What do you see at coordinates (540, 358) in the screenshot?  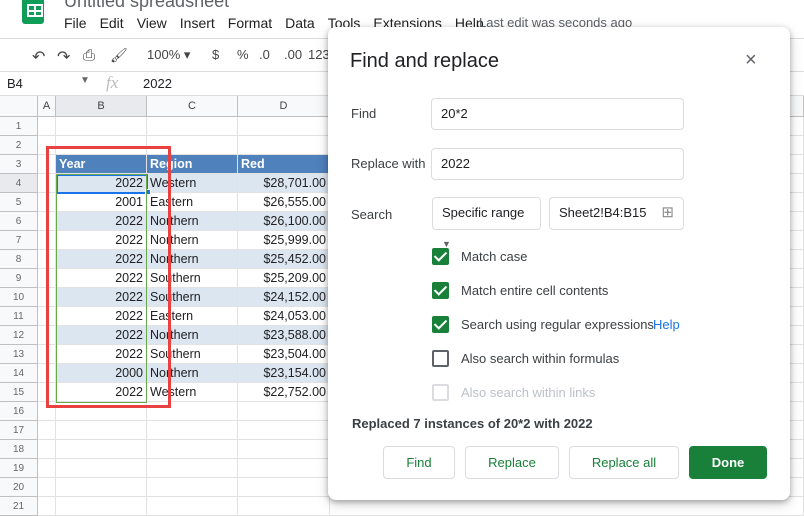 I see `option-label: Also search within formulas` at bounding box center [540, 358].